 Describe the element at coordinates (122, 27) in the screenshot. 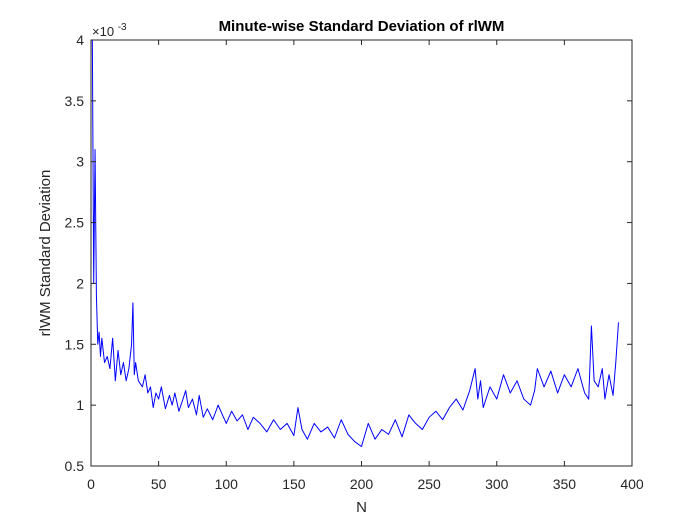

I see `y-axis-multiplier-exponent: -3` at that location.